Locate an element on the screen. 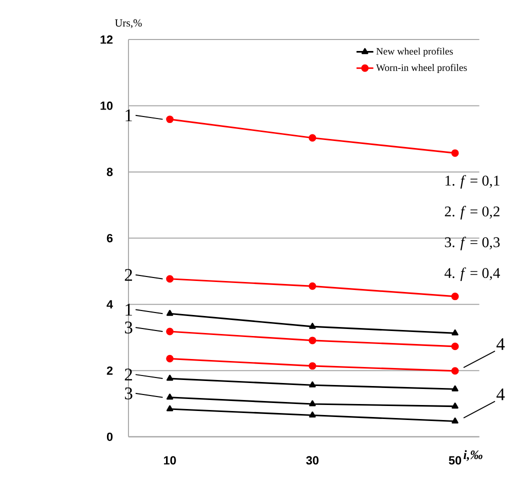 This screenshot has width=506, height=482. y-tick-label: 0 is located at coordinates (109, 436).